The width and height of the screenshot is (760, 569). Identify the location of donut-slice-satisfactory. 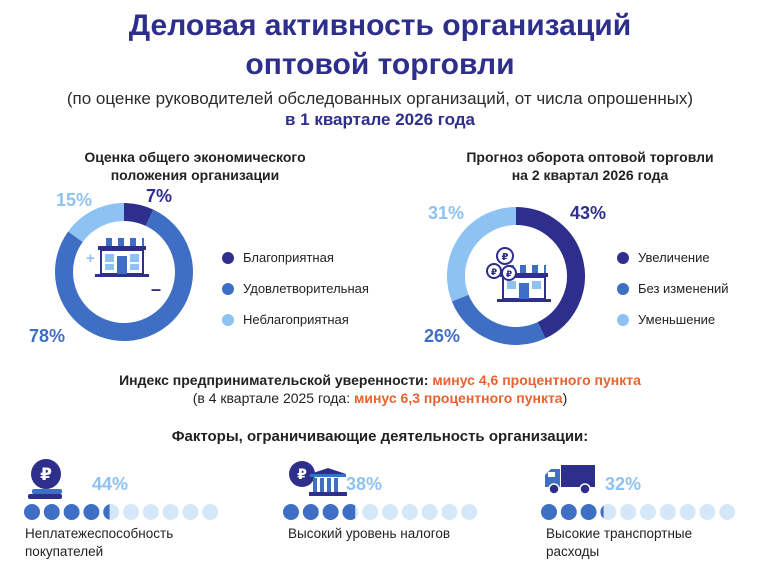
(124, 275).